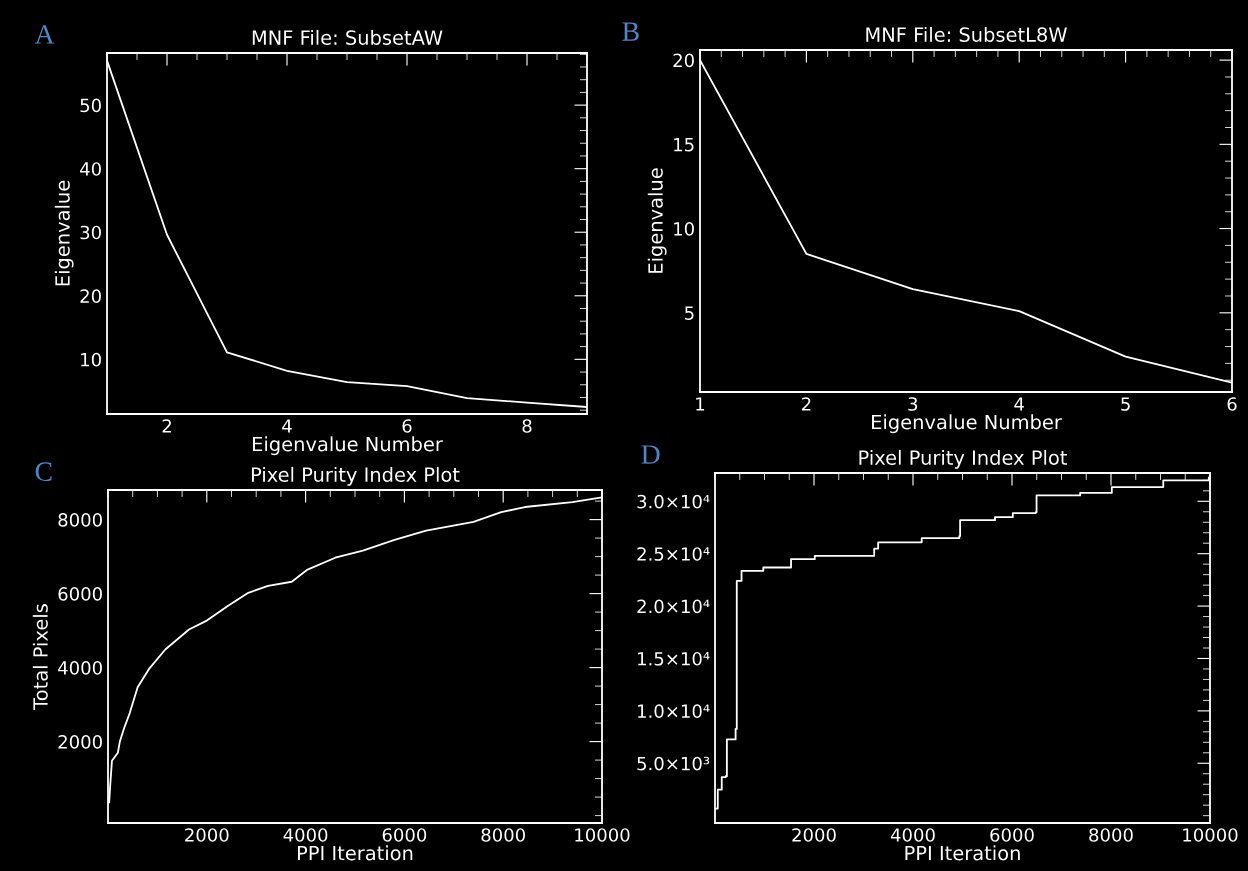 The image size is (1248, 871). I want to click on y-tick-label: 15, so click(684, 145).